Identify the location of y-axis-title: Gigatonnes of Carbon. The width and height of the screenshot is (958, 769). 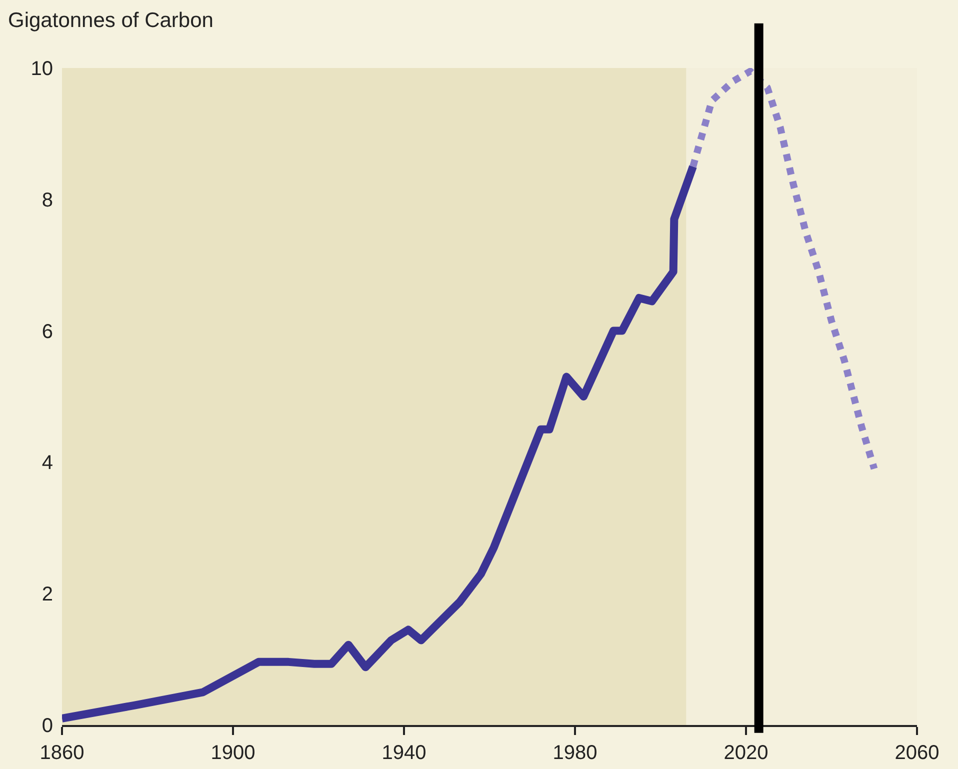
(111, 20).